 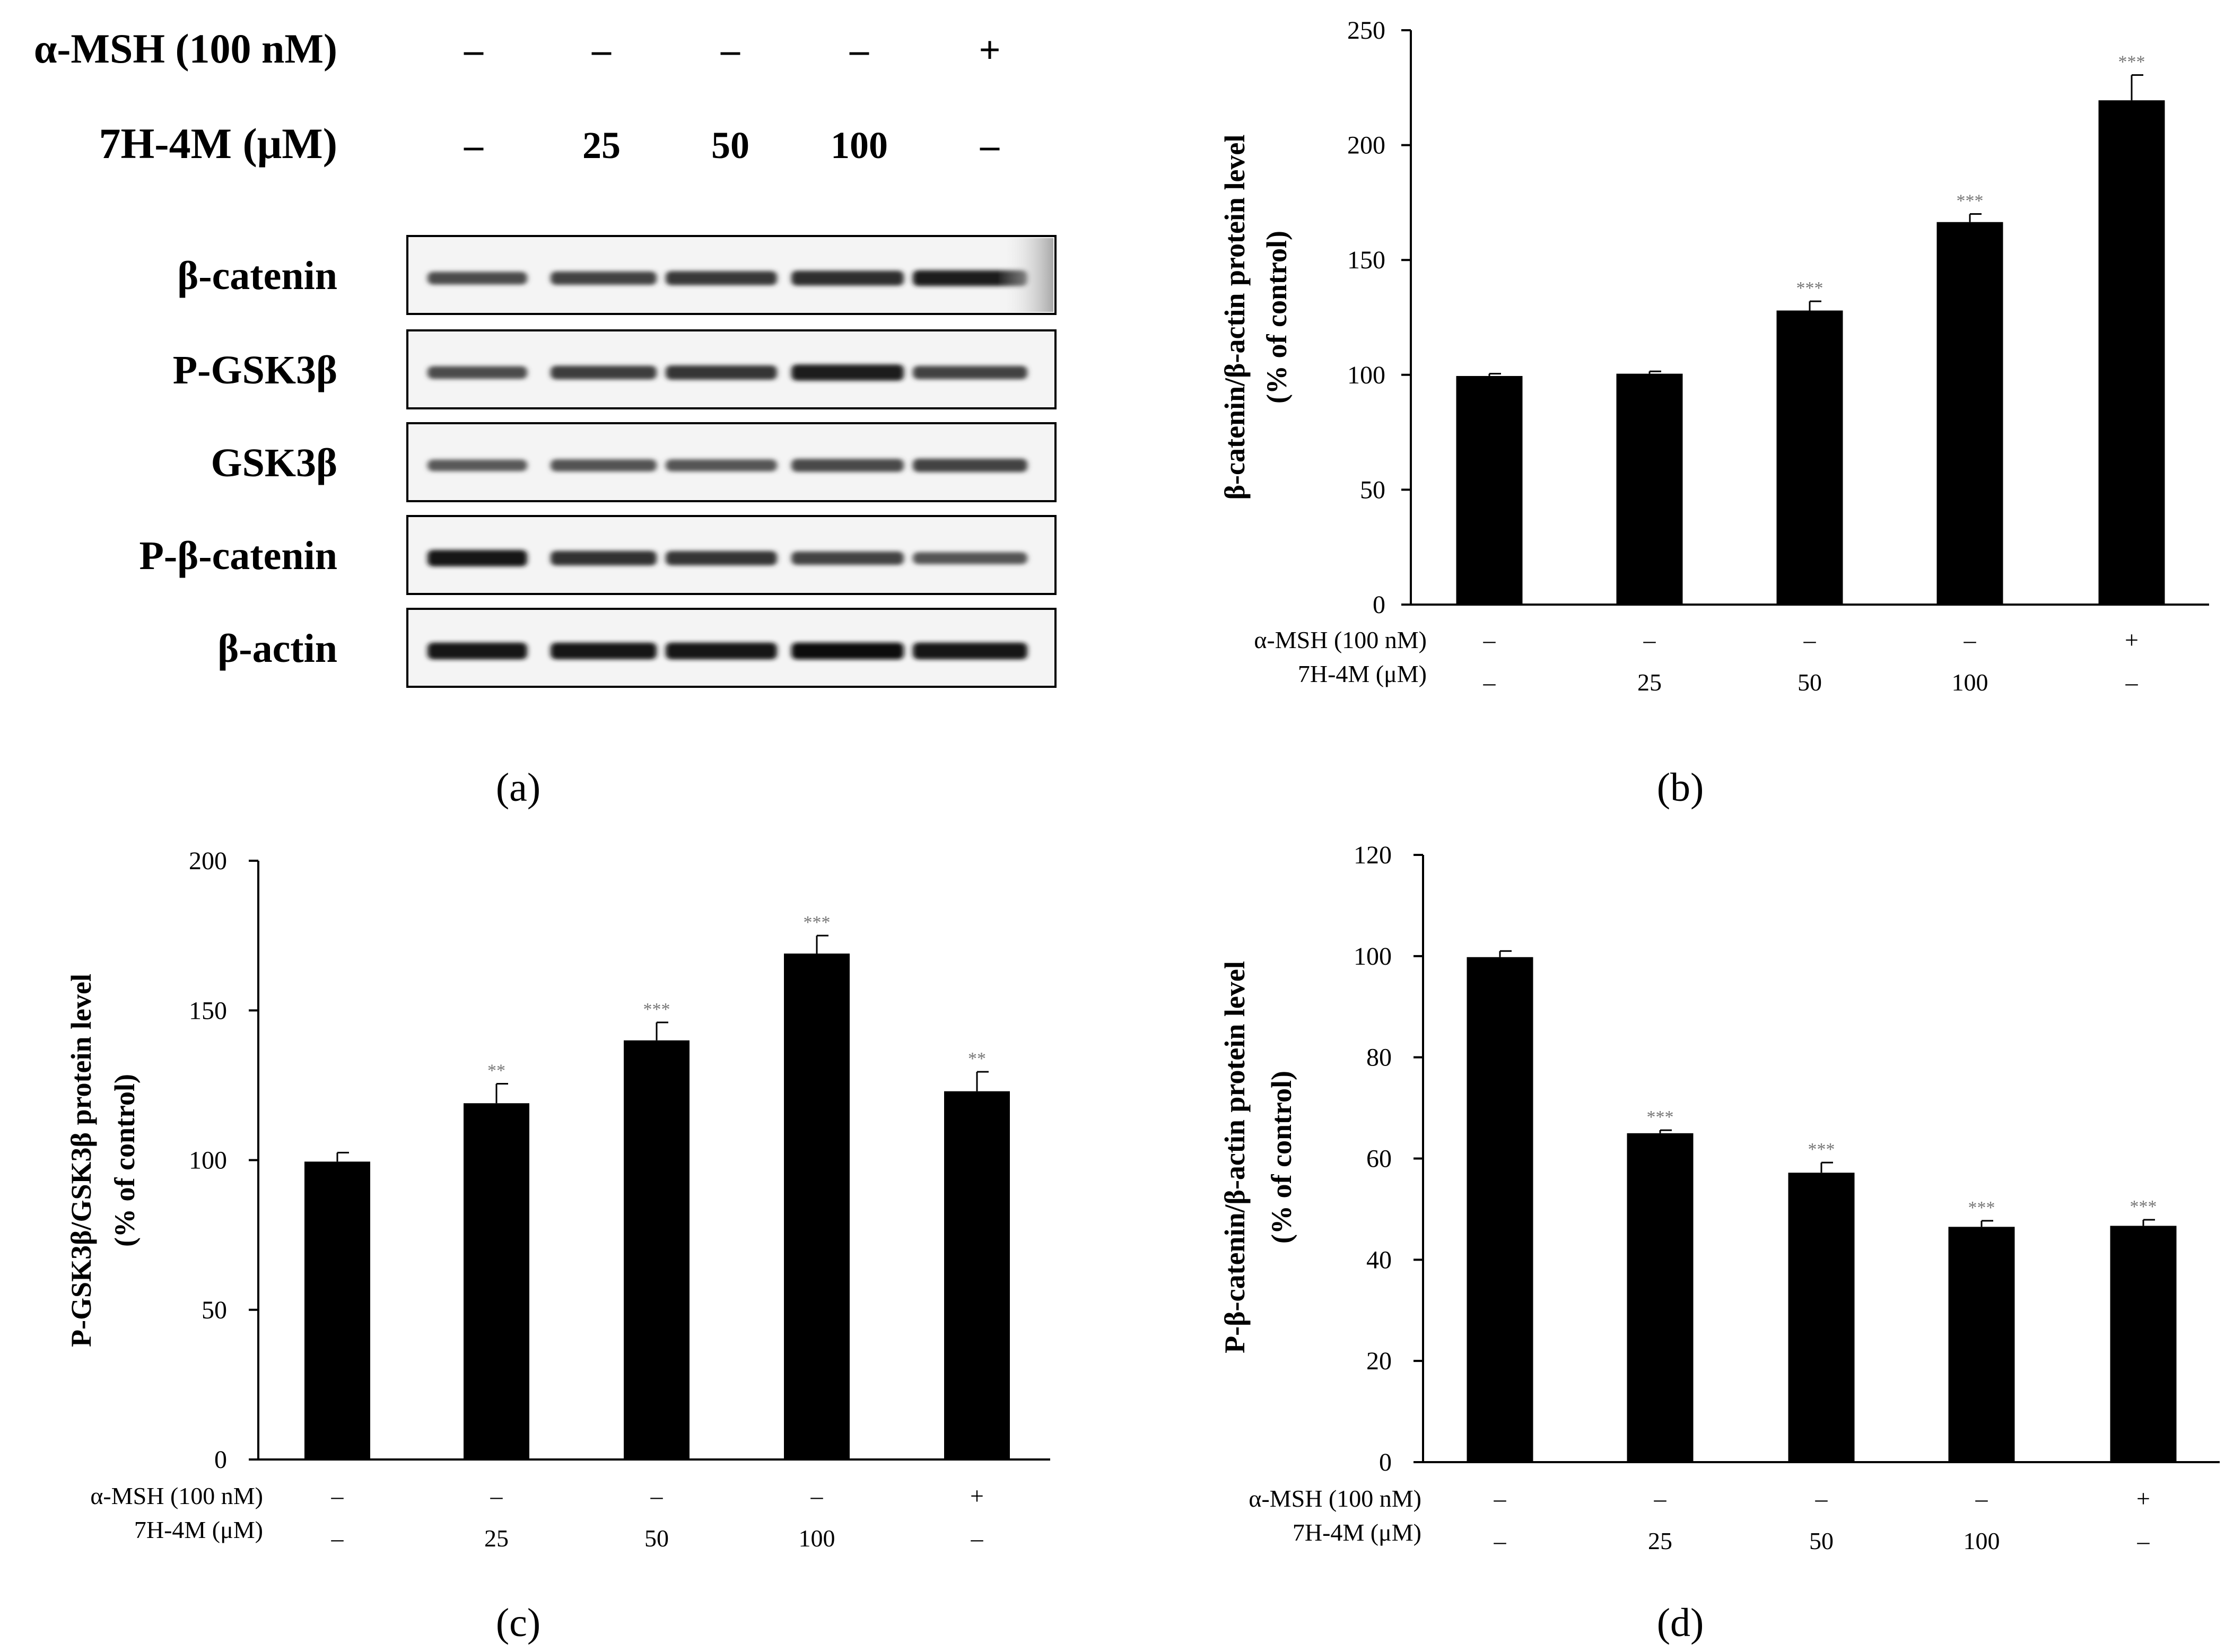 I want to click on panel-label-a: (a), so click(x=518, y=788).